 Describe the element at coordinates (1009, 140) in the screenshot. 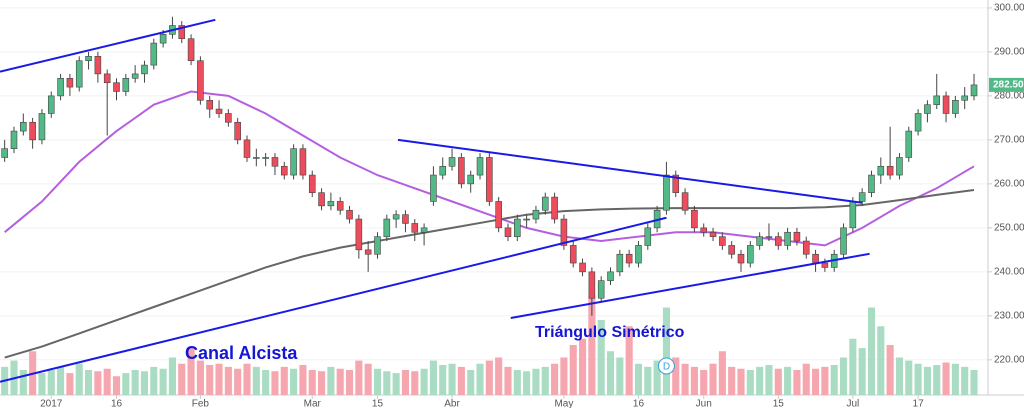

I see `y-tick-label: 270.00` at that location.